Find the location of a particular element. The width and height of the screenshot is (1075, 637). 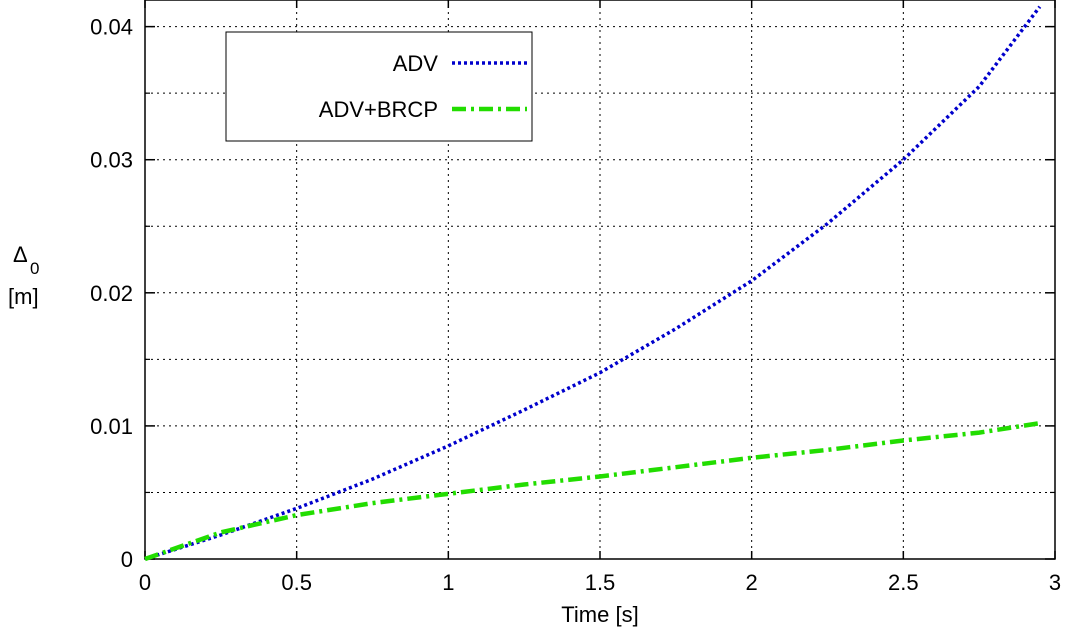

y-axis-label-symbol: Δ is located at coordinates (20, 254).